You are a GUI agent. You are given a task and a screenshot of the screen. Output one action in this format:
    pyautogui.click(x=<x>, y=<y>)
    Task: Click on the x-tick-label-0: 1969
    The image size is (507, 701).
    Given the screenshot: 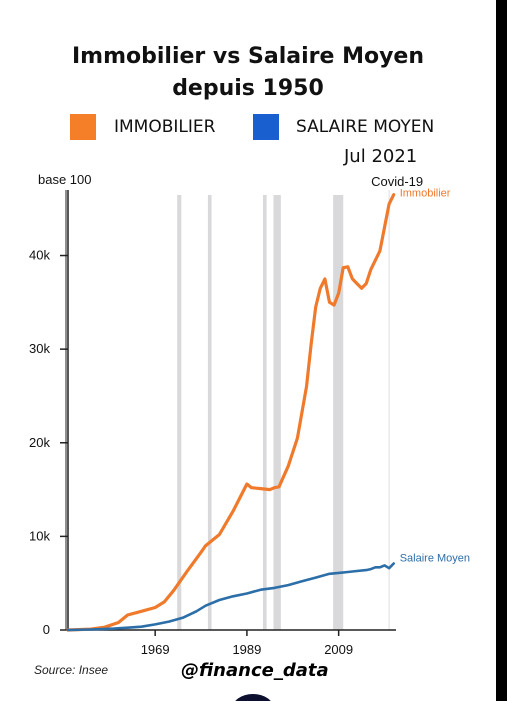 What is the action you would take?
    pyautogui.click(x=155, y=649)
    